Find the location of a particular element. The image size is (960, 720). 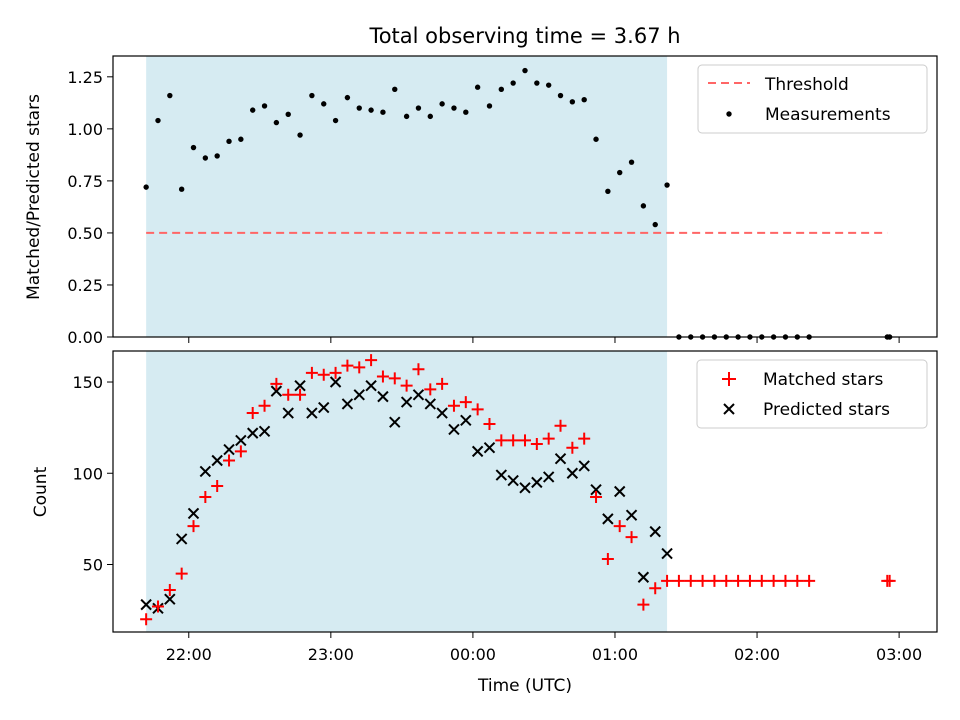

top-legend-frame is located at coordinates (812, 99).